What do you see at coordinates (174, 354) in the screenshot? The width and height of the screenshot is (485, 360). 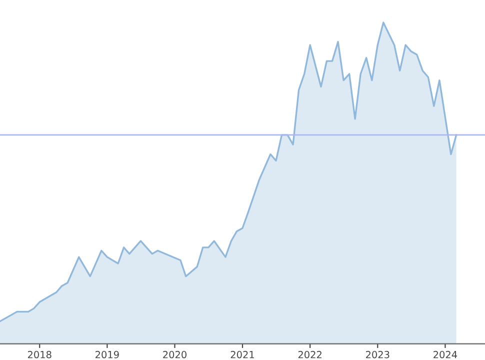 I see `x-tick-label: 2020` at bounding box center [174, 354].